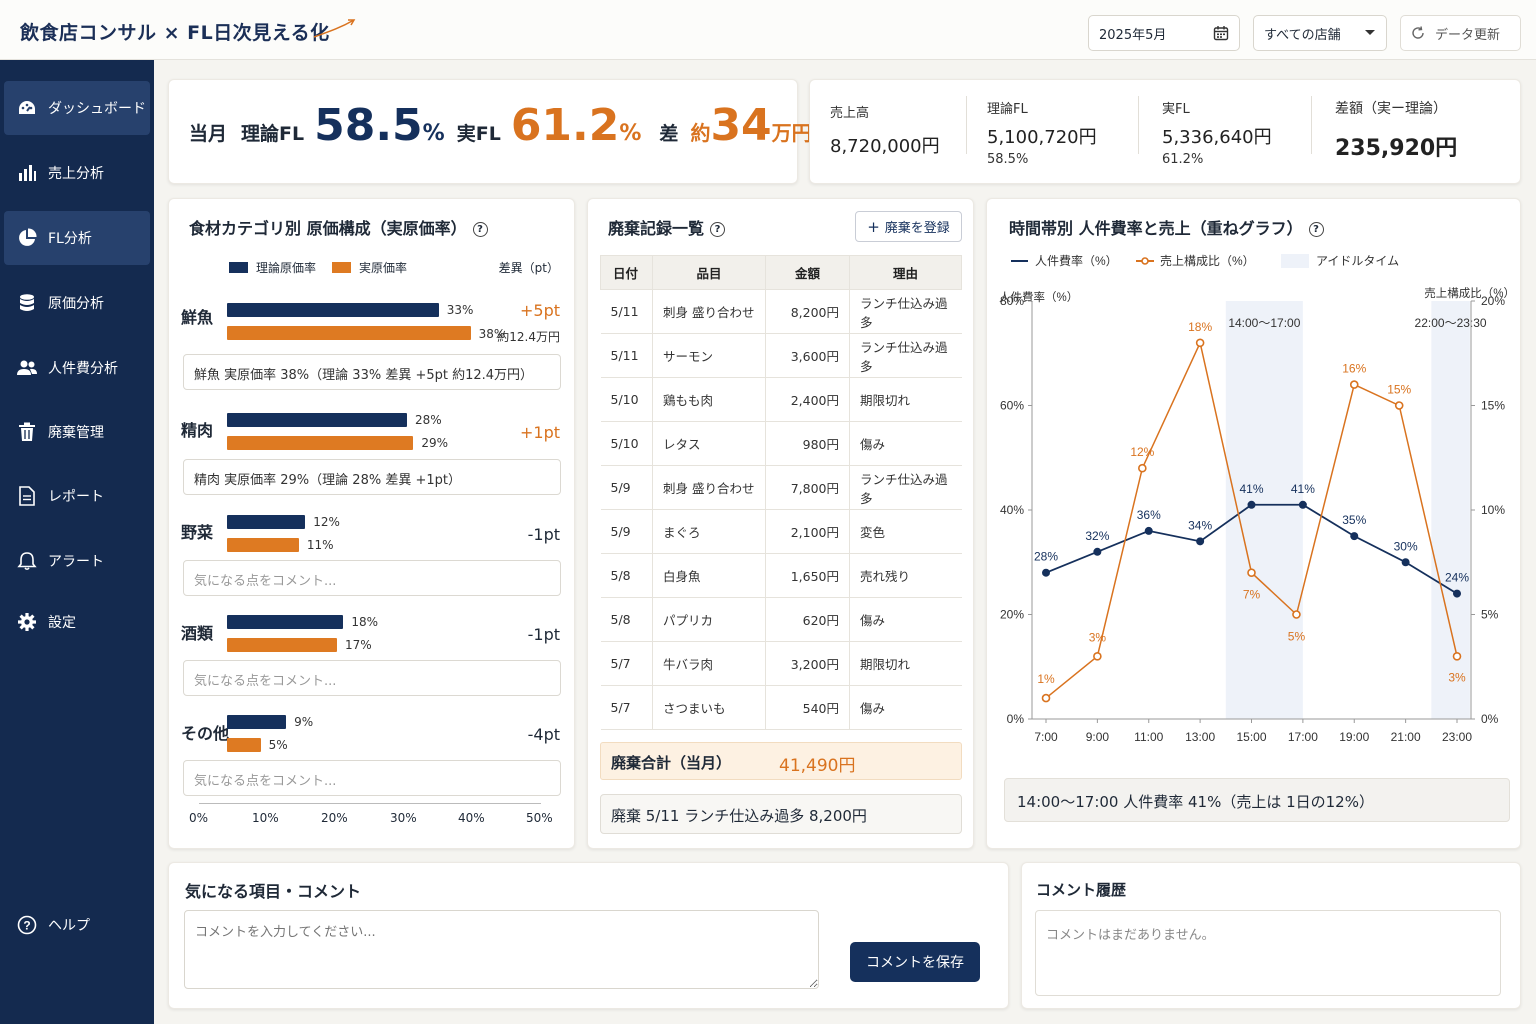 The image size is (1536, 1024). What do you see at coordinates (77, 238) in the screenshot?
I see `sidebar-item-fl: FL分析` at bounding box center [77, 238].